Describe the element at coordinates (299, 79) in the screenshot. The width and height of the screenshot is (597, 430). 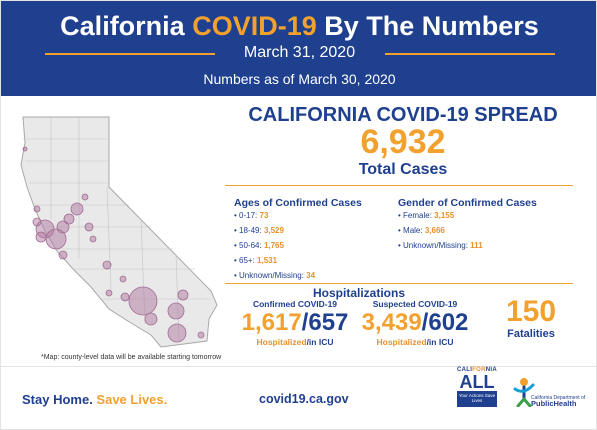
I see `data-as-of: Numbers as of March 30, 2020` at that location.